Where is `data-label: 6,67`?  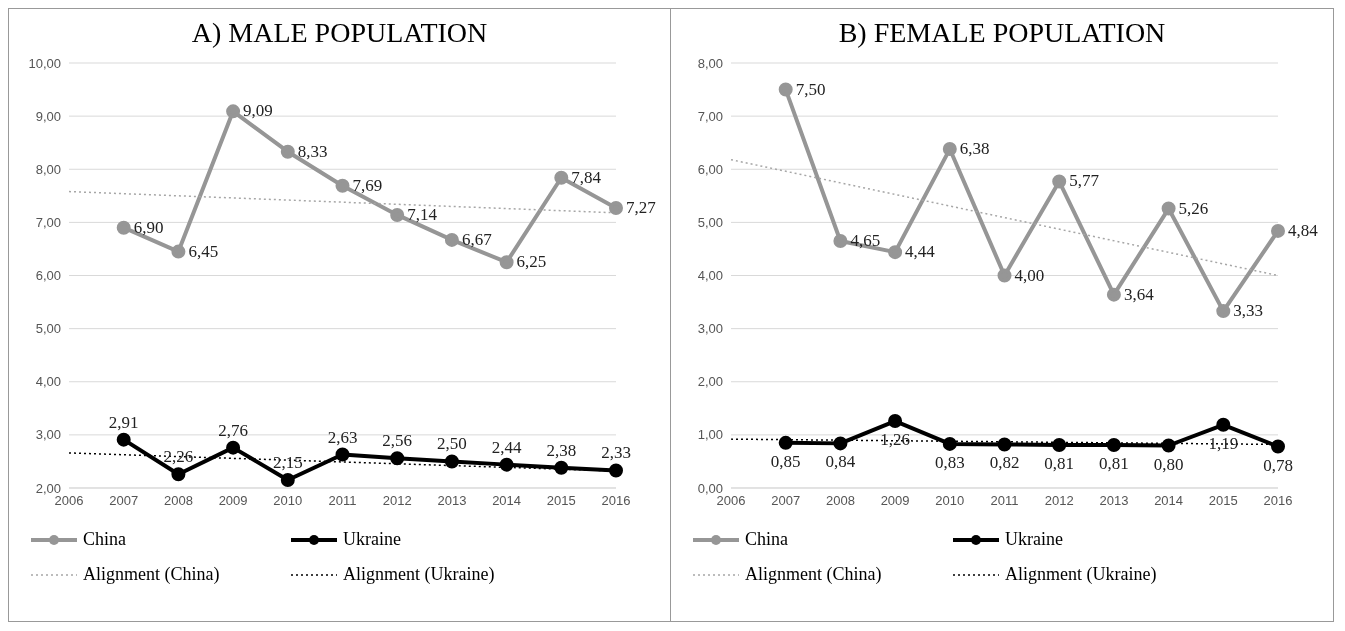 data-label: 6,67 is located at coordinates (477, 239).